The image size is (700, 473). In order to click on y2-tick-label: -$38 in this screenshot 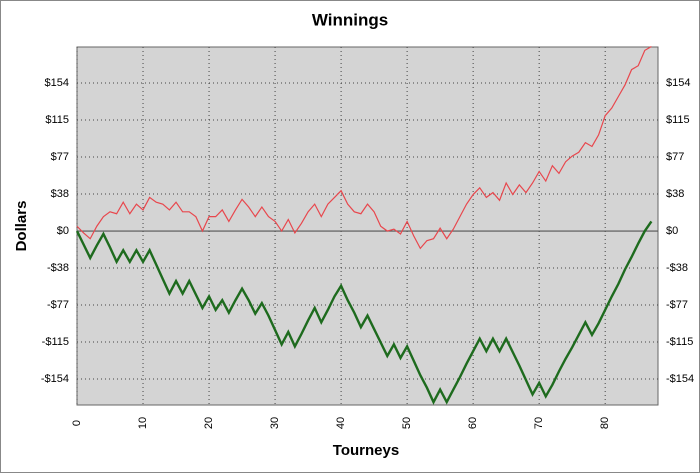, I will do `click(677, 268)`.